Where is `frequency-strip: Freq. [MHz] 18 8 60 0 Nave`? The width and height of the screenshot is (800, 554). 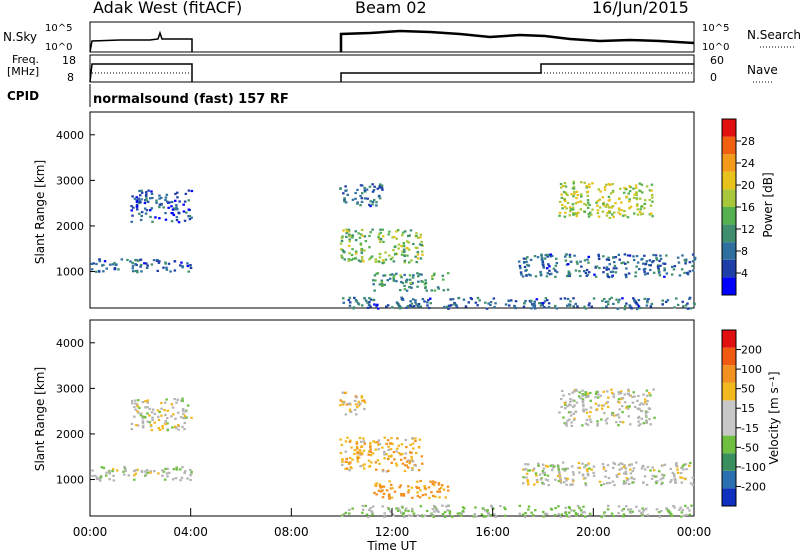
frequency-strip: Freq. [MHz] 18 8 60 0 Nave is located at coordinates (392, 68).